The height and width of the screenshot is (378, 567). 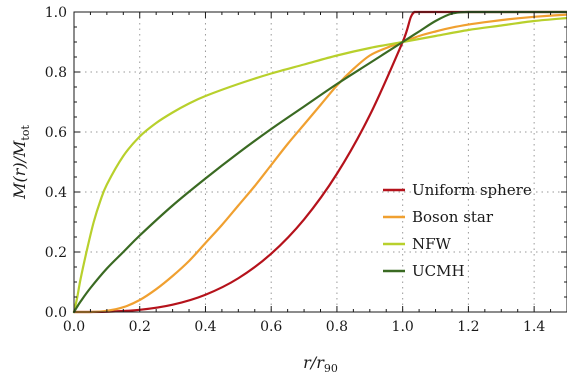 I want to click on x-tick-label: 1.4, so click(x=534, y=327).